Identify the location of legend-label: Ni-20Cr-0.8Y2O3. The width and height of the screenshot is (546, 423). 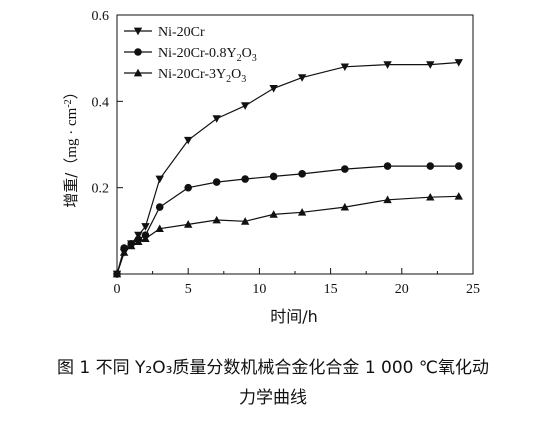
(207, 55).